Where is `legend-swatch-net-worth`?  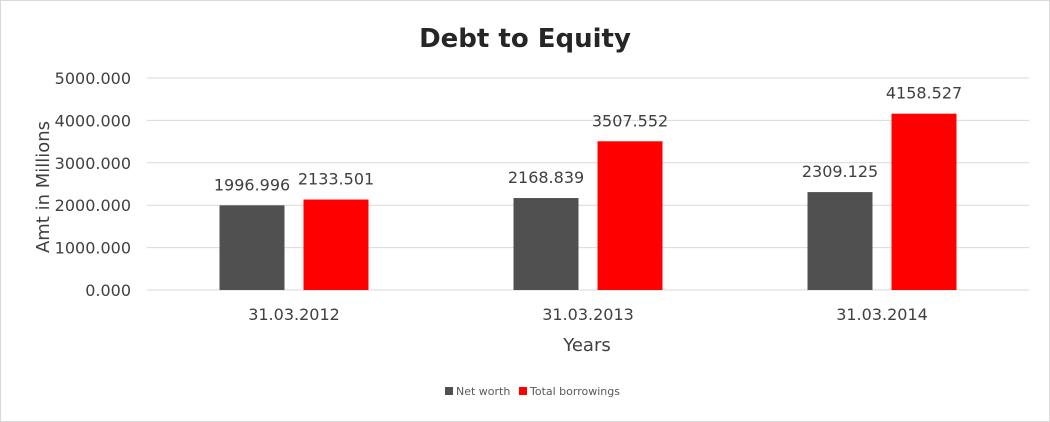 legend-swatch-net-worth is located at coordinates (449, 391).